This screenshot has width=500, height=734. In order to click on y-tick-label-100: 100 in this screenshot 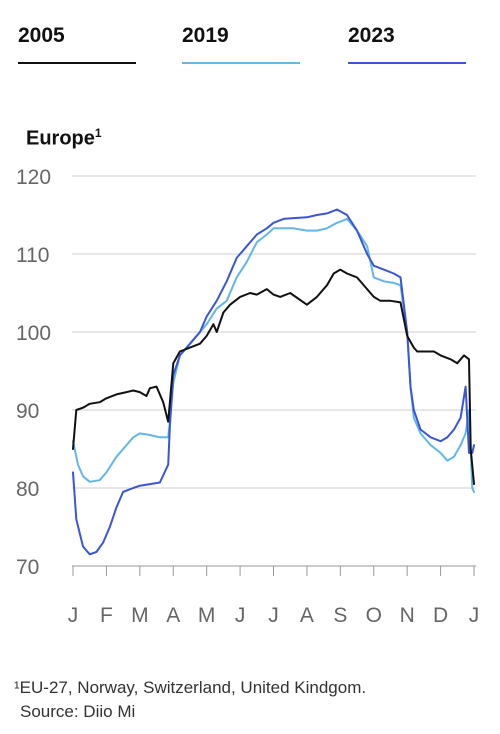, I will do `click(33, 333)`.